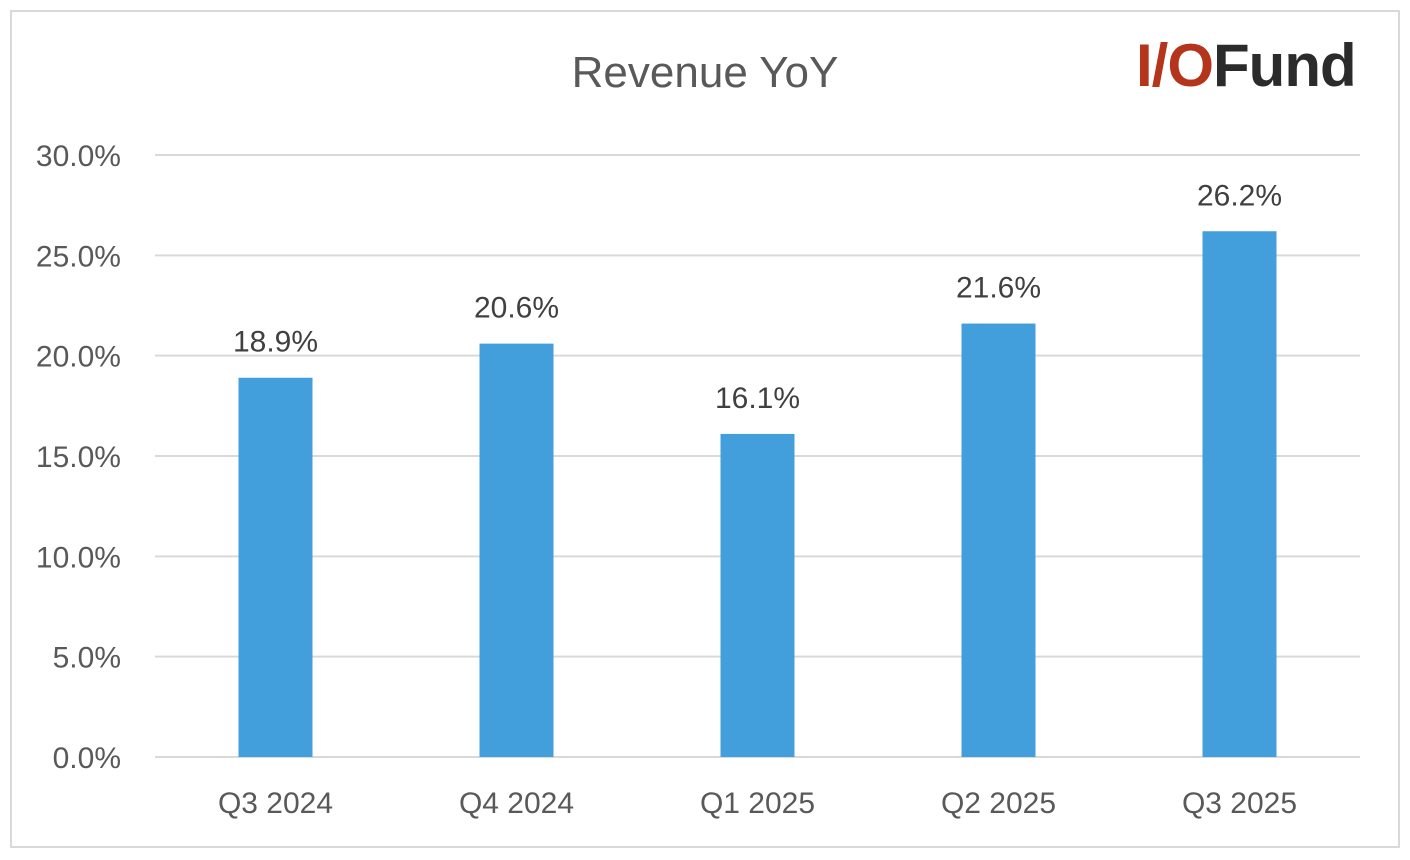 Image resolution: width=1410 pixels, height=860 pixels. I want to click on y-tick-label: 5.0%, so click(87, 658).